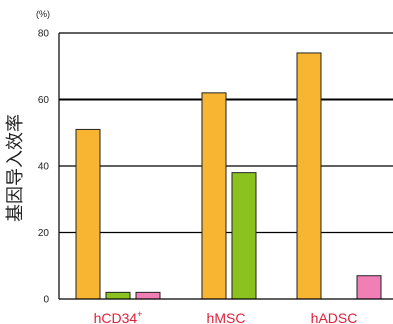 The image size is (393, 324). I want to click on unit-label: (%), so click(43, 14).